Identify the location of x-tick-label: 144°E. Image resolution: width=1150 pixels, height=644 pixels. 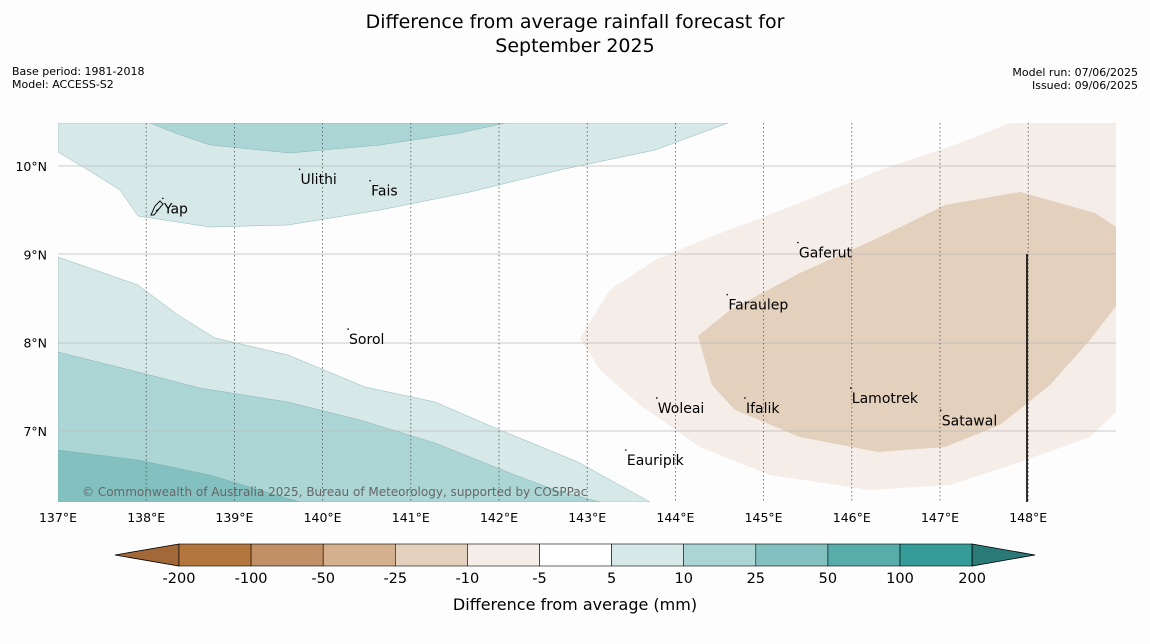
(675, 517).